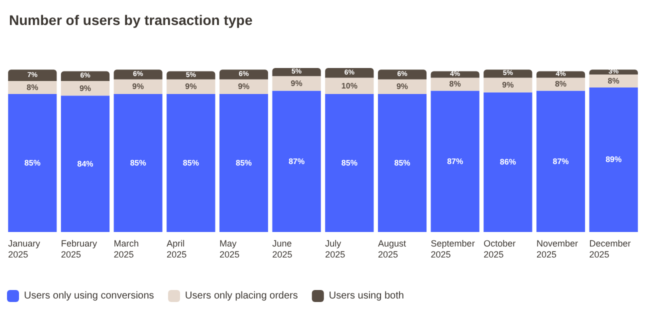 The image size is (646, 311). What do you see at coordinates (610, 249) in the screenshot?
I see `x-tick-label: December 2025` at bounding box center [610, 249].